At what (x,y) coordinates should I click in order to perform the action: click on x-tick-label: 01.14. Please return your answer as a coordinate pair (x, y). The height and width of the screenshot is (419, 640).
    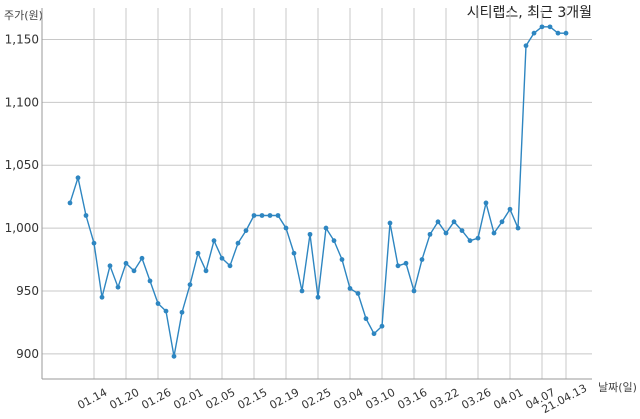
    Looking at the image, I should click on (92, 399).